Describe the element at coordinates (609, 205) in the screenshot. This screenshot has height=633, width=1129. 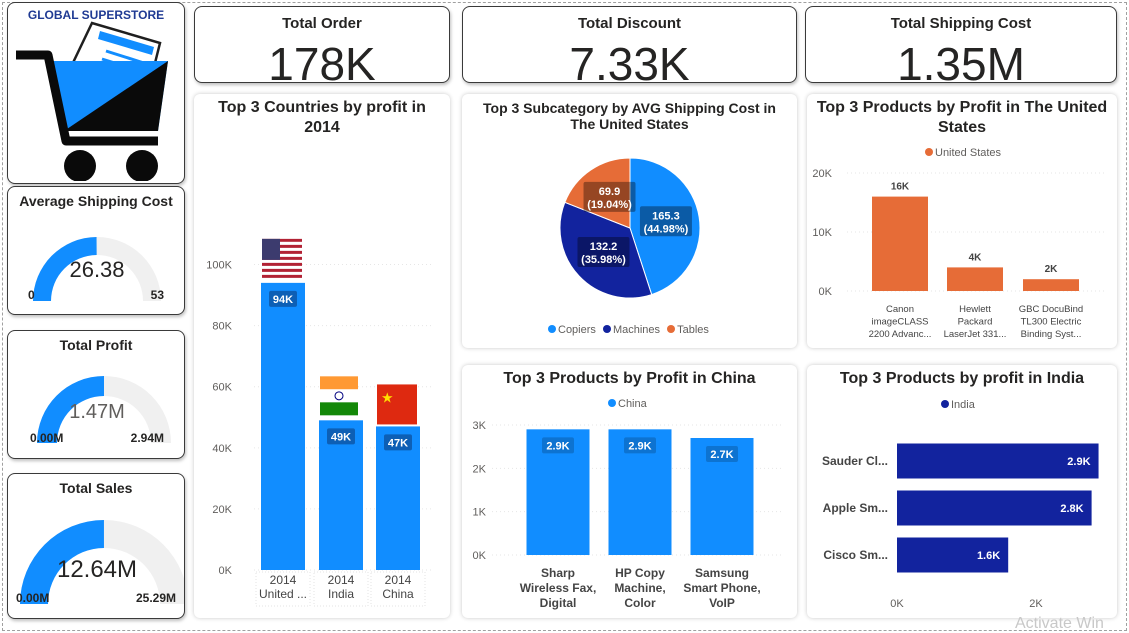
I see `pie-label: (19.04%)` at that location.